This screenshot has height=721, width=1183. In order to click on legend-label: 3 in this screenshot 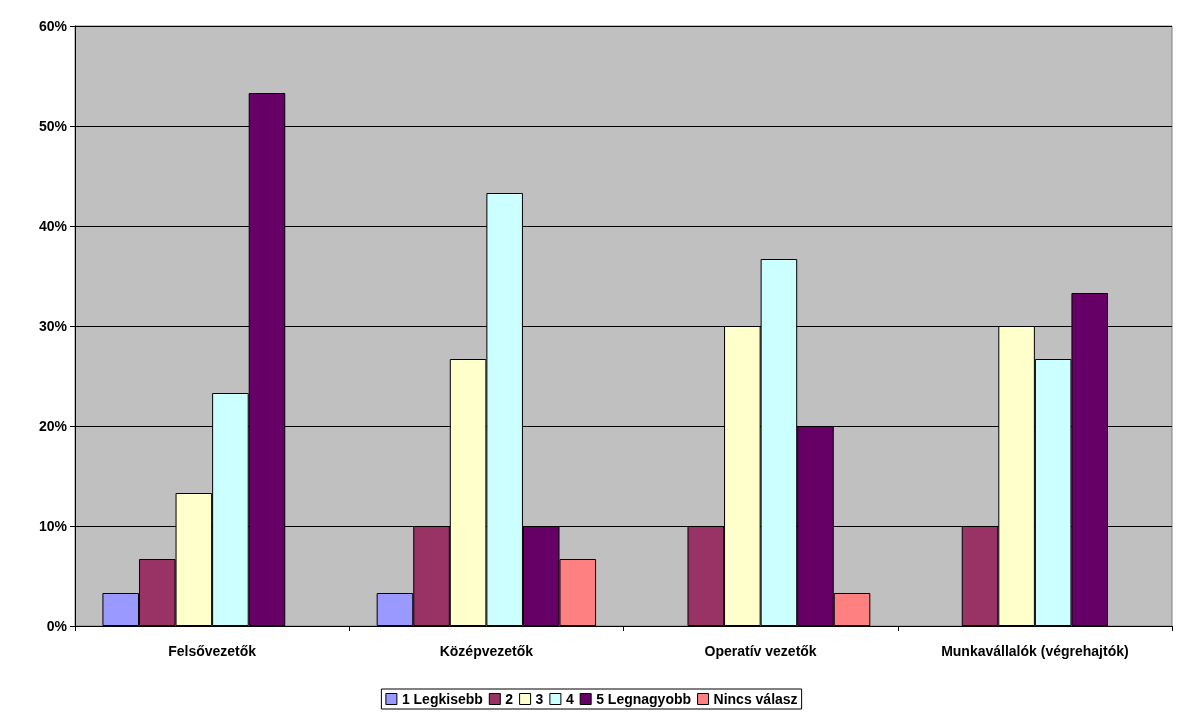, I will do `click(539, 699)`.